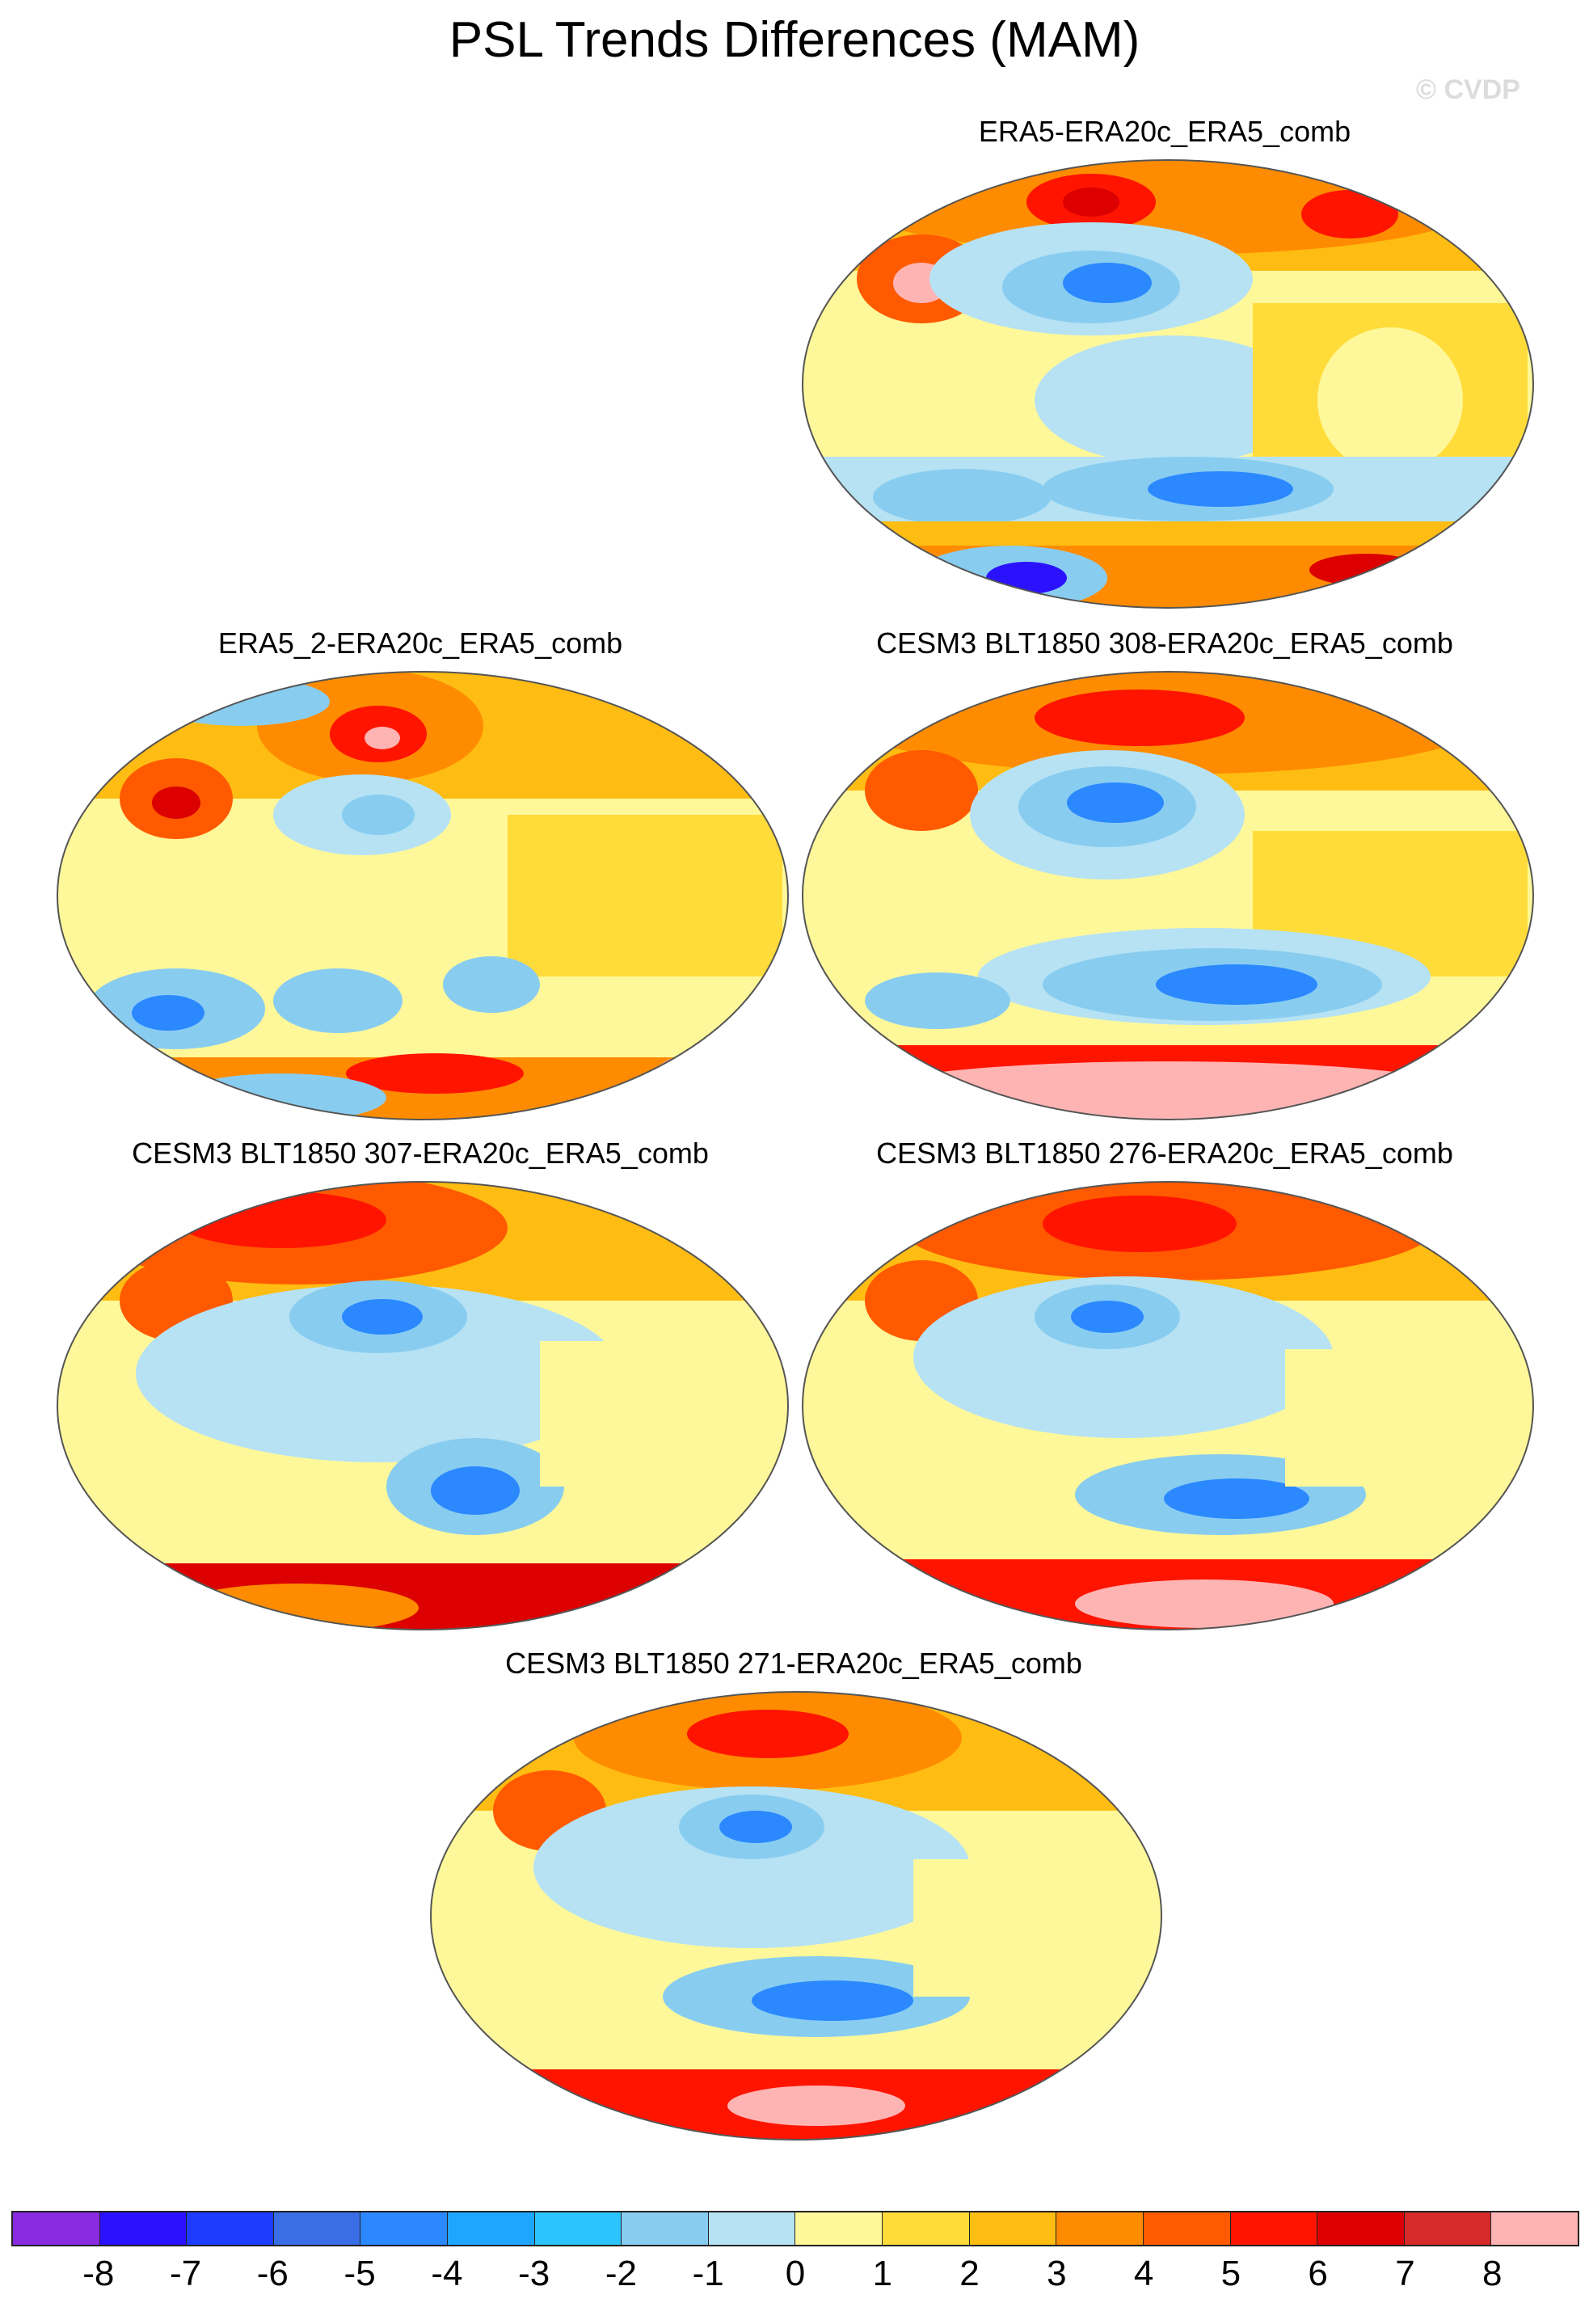  What do you see at coordinates (793, 1663) in the screenshot?
I see `panel-title-6: CESM3 BLT1850 271-ERA20c_ERA5_comb` at bounding box center [793, 1663].